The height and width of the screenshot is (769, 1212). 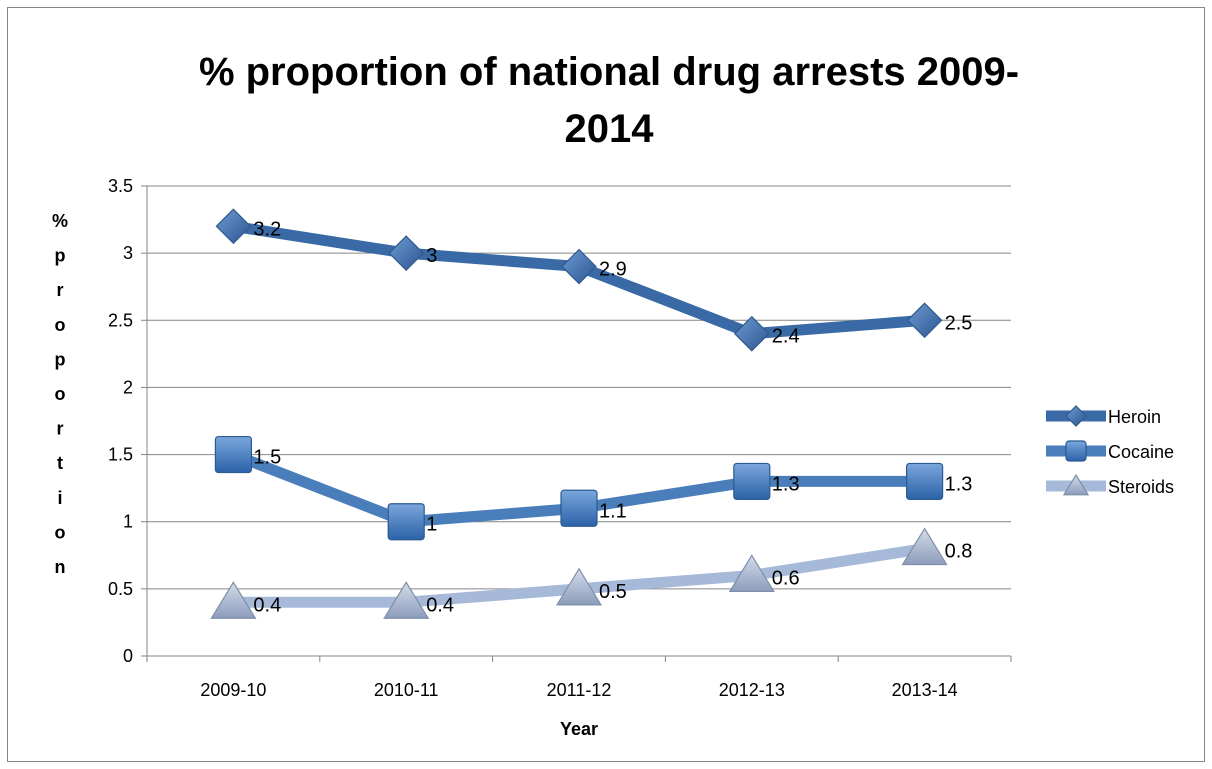 What do you see at coordinates (233, 690) in the screenshot?
I see `x-tick-label: 2009-10` at bounding box center [233, 690].